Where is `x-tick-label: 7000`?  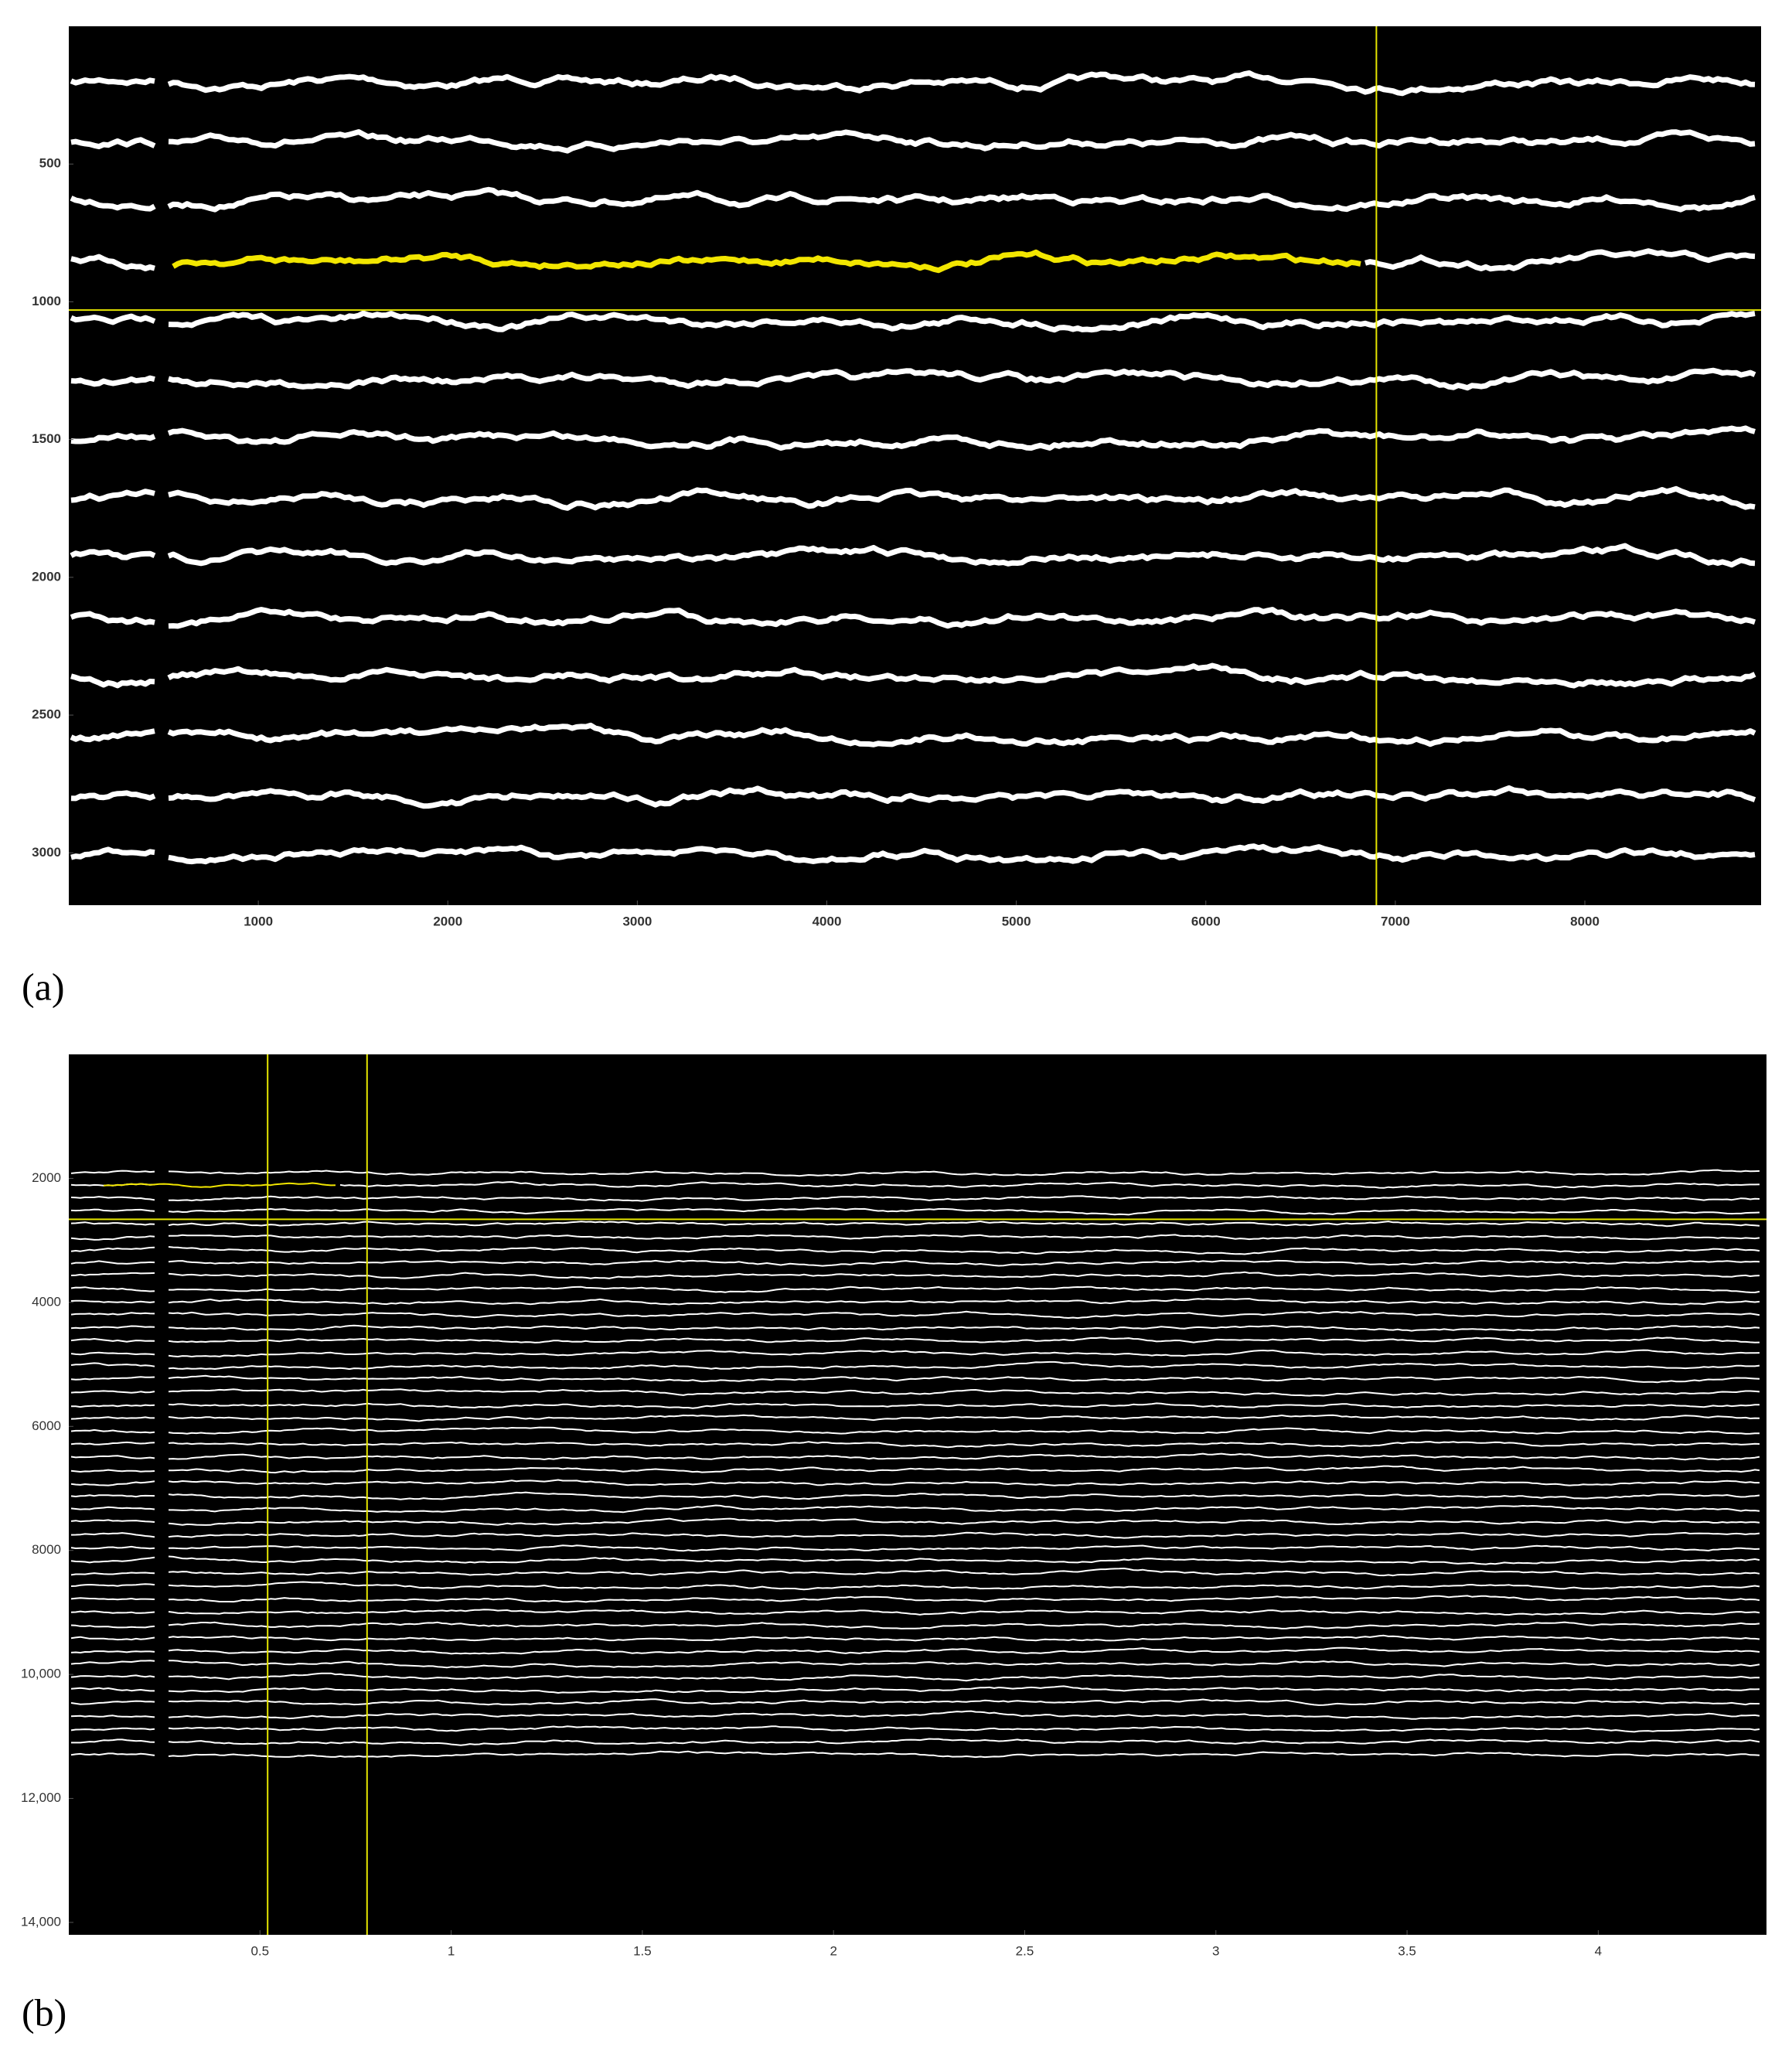 x-tick-label: 7000 is located at coordinates (1395, 921).